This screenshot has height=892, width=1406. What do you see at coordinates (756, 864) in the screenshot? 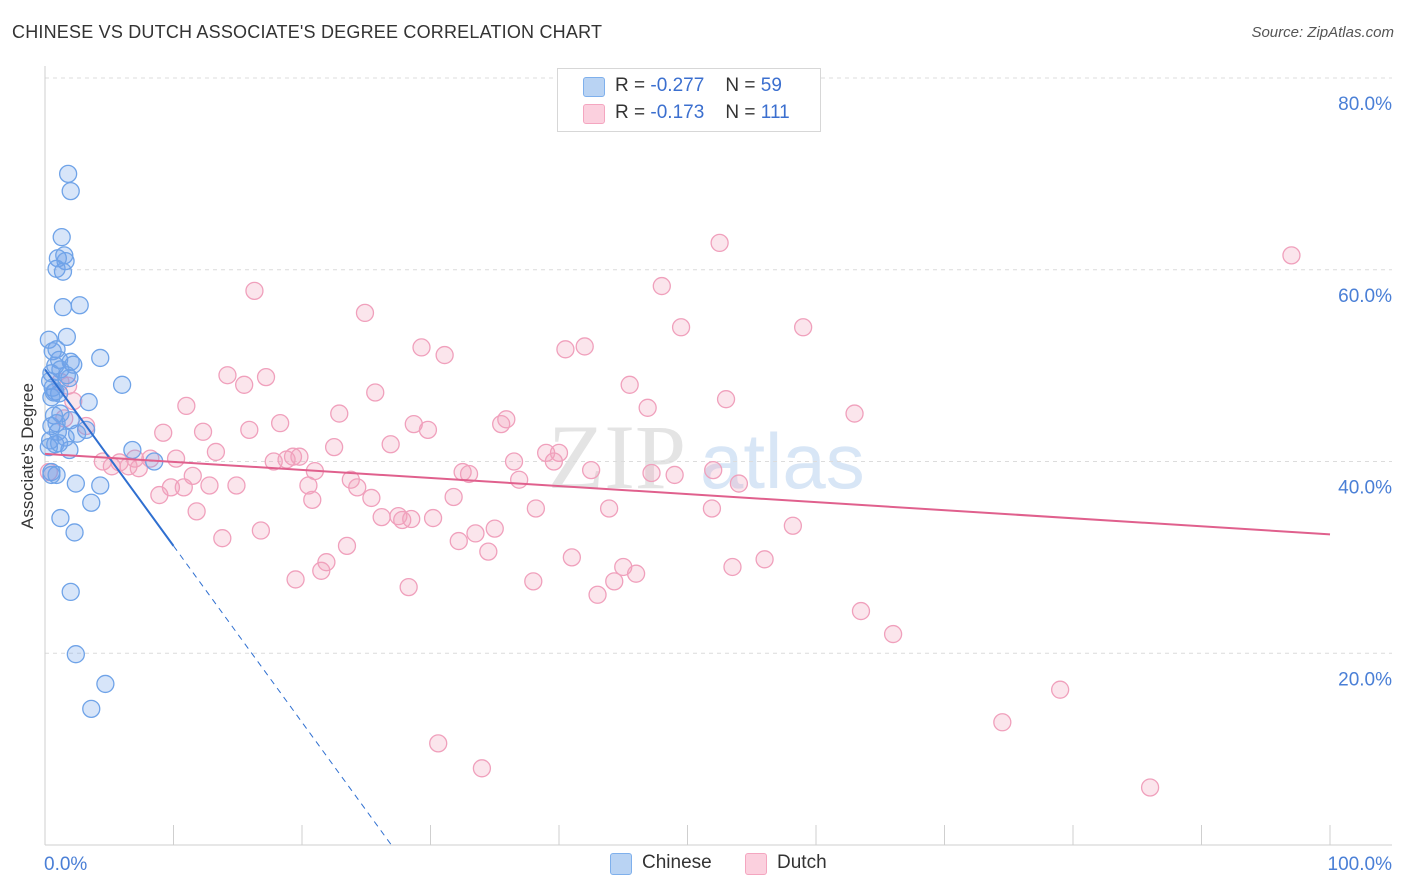
I see `dutch-legend-swatch` at bounding box center [756, 864].